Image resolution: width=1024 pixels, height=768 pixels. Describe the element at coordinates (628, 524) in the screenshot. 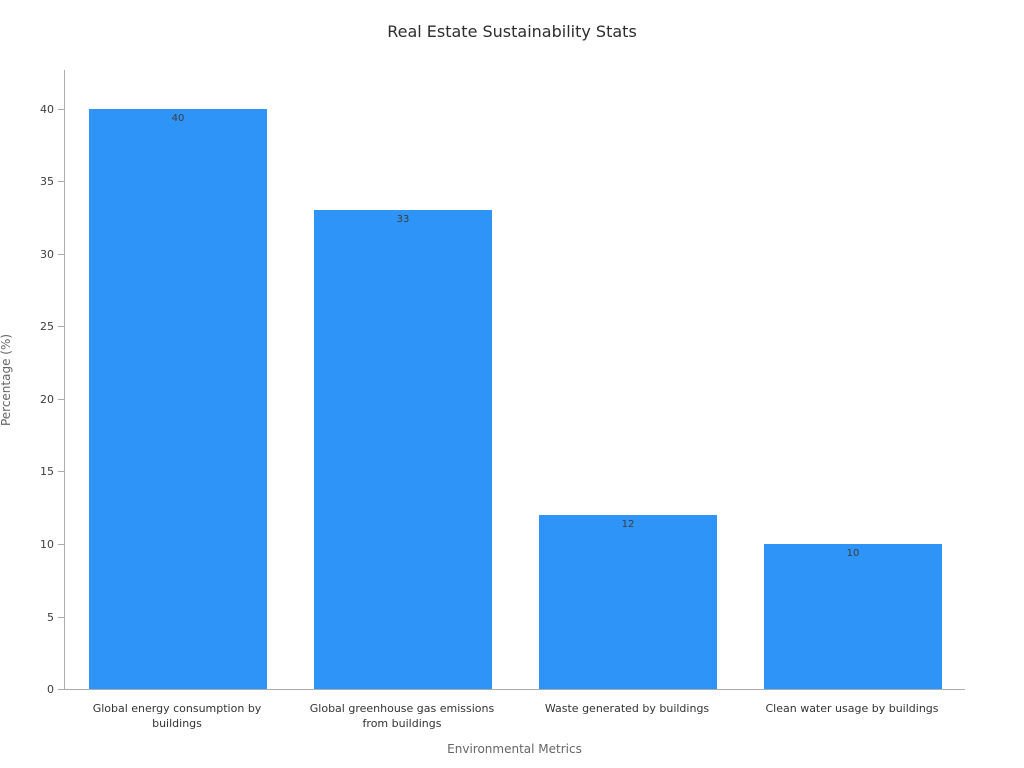

I see `bar-value-label: 12` at that location.